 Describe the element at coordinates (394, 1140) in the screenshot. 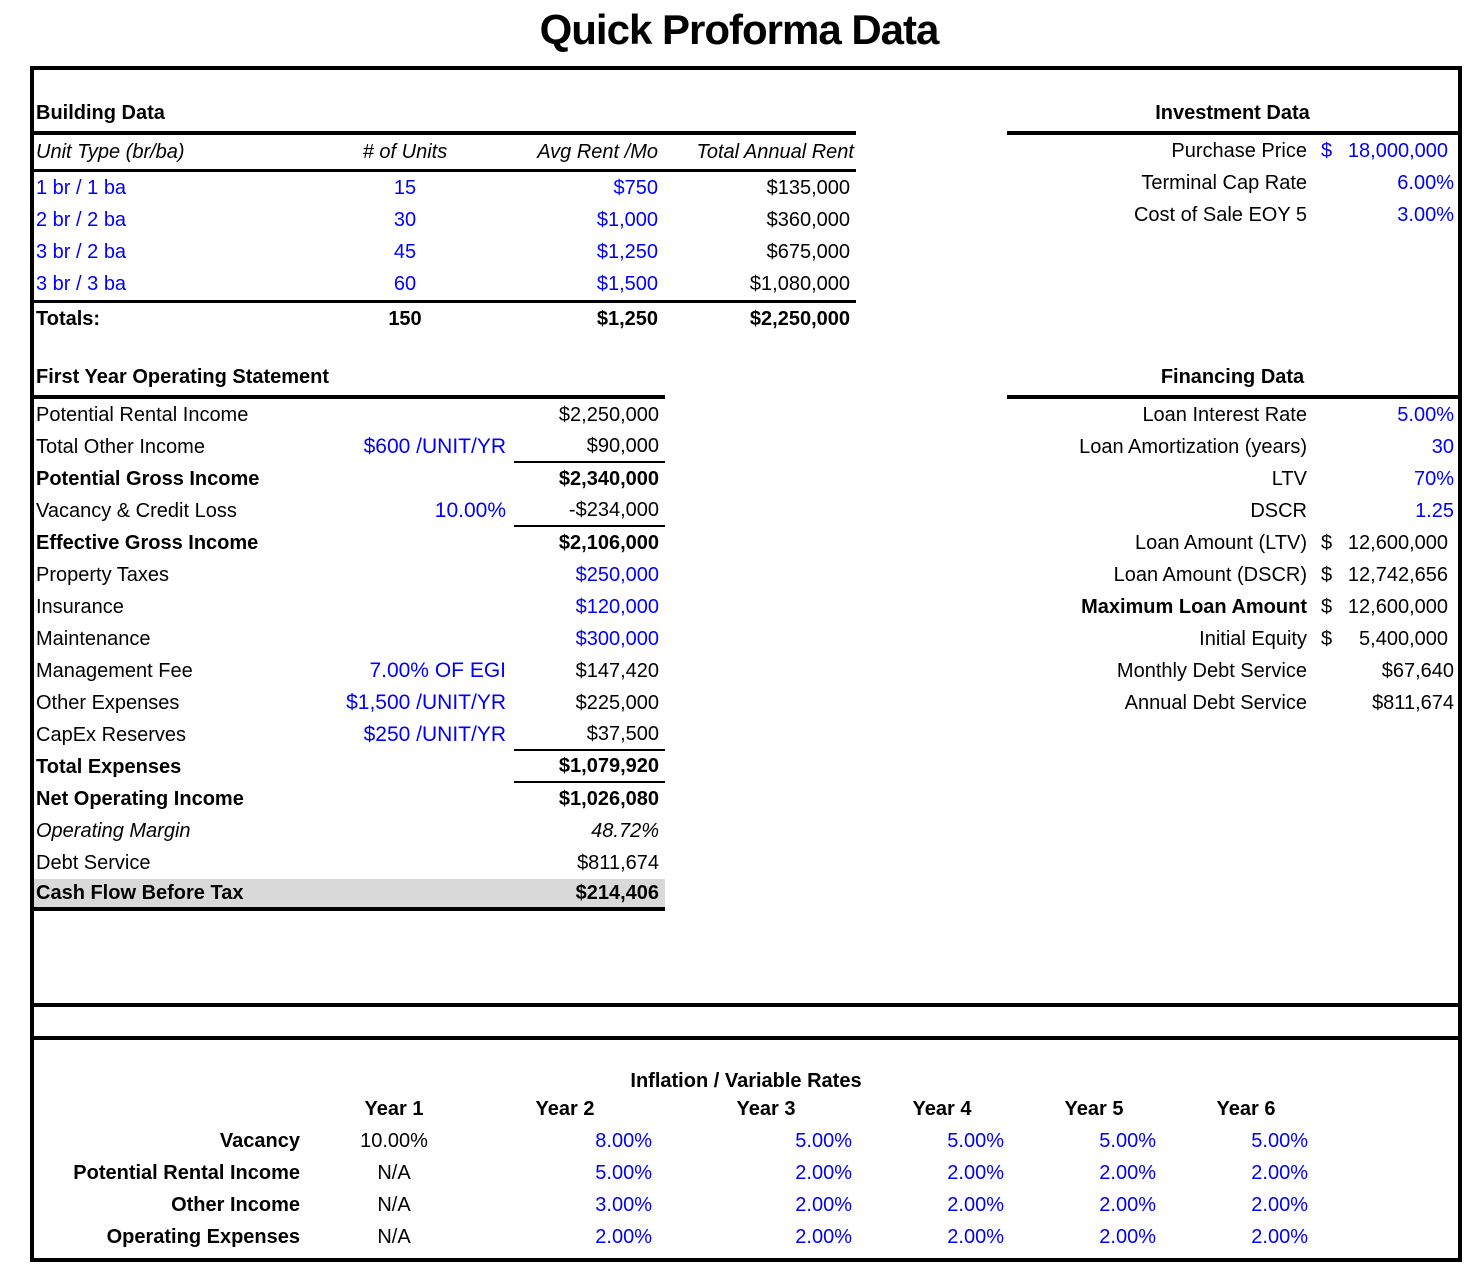

I see `rate-cell: 10.00%` at that location.